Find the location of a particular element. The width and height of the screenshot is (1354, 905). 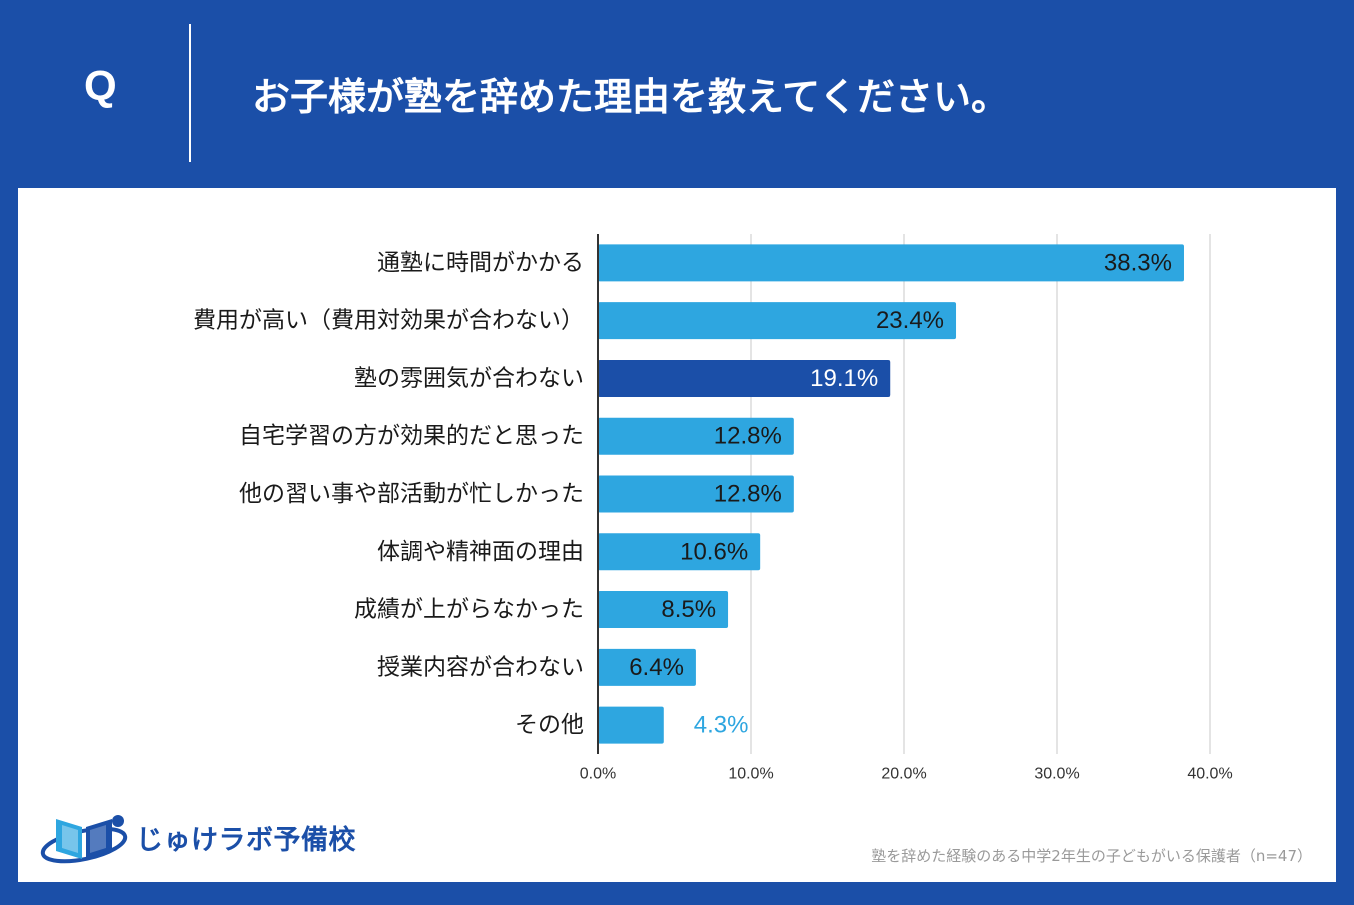

brand-name: じゅけラボ予備校 is located at coordinates (246, 840).